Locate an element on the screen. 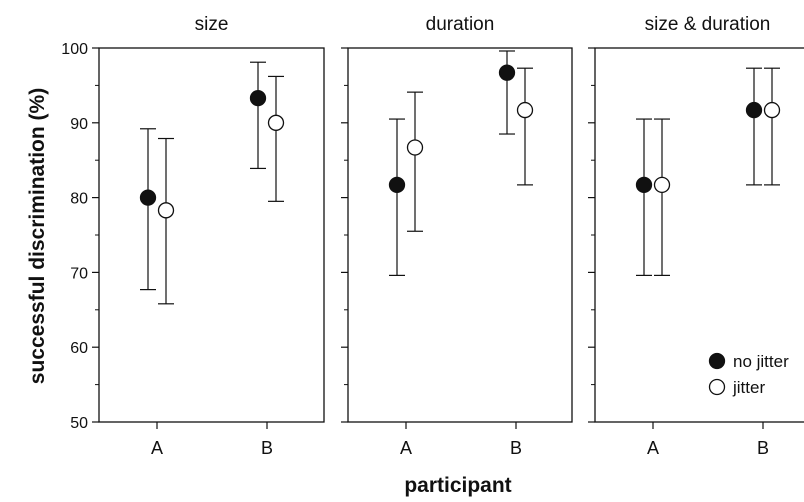 This screenshot has height=502, width=804. legend-marker-no-jitter is located at coordinates (717, 361).